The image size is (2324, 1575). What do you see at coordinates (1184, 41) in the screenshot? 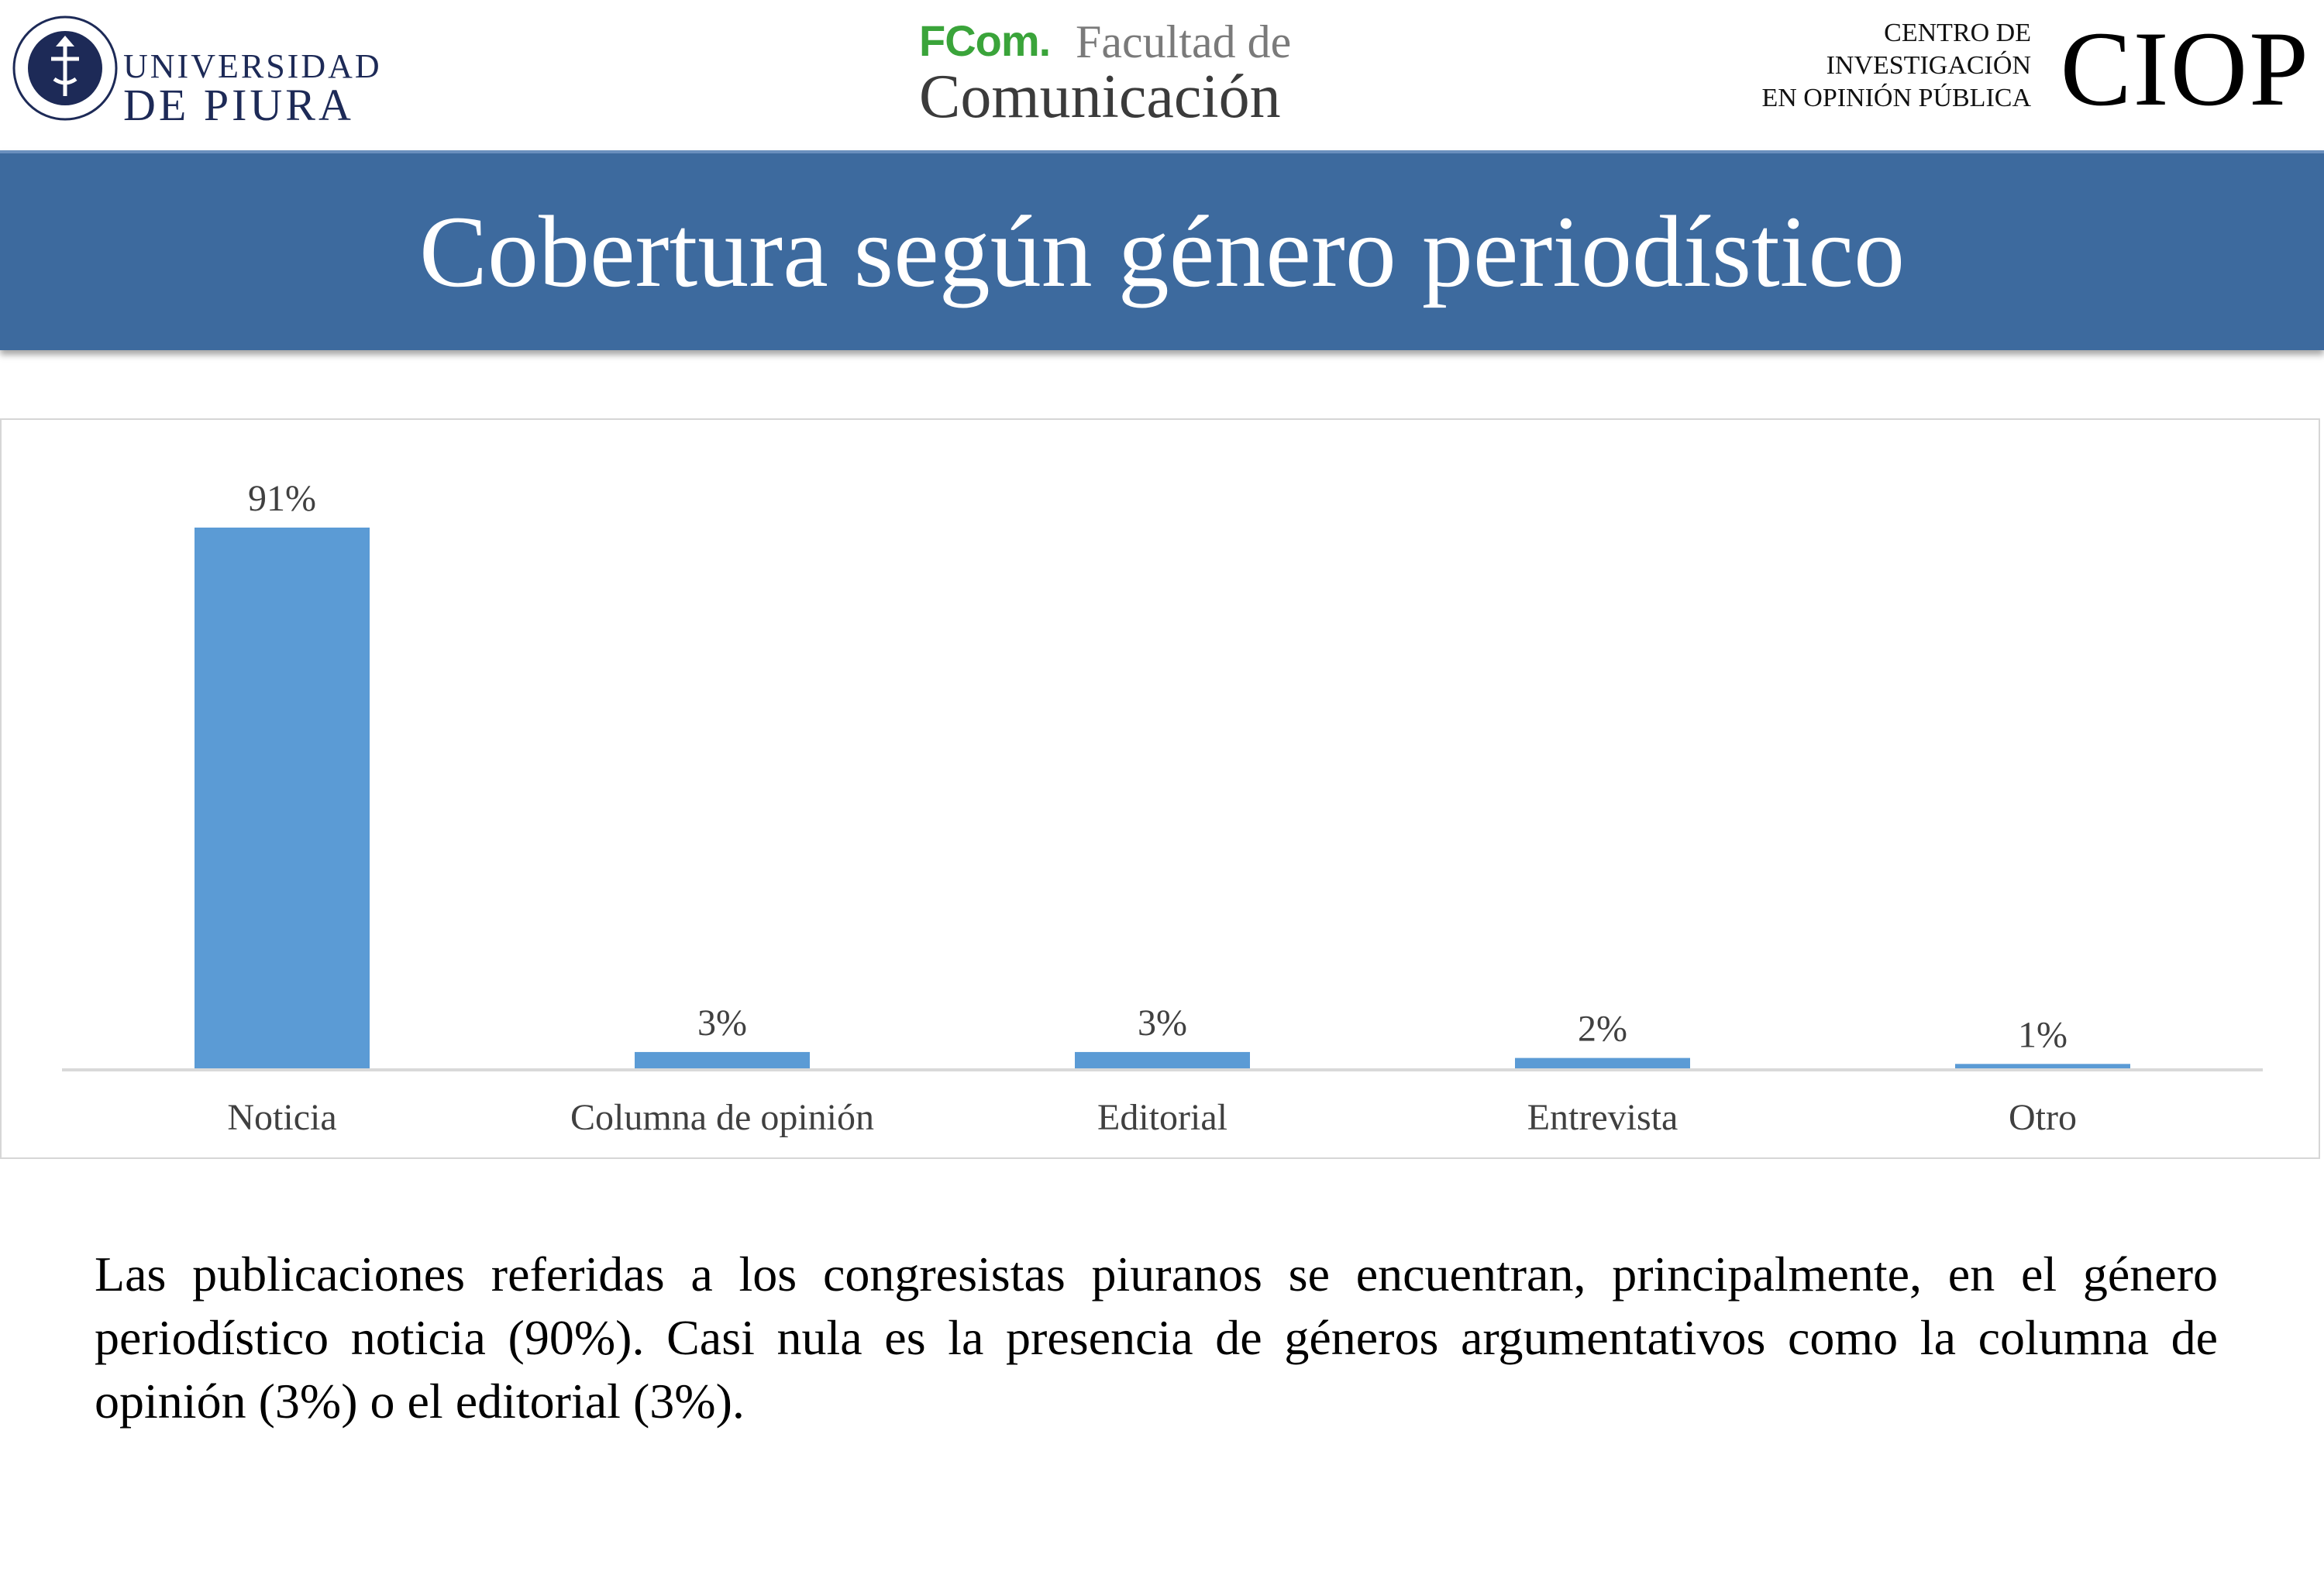
I see `faculty-line1: Facultad de` at bounding box center [1184, 41].